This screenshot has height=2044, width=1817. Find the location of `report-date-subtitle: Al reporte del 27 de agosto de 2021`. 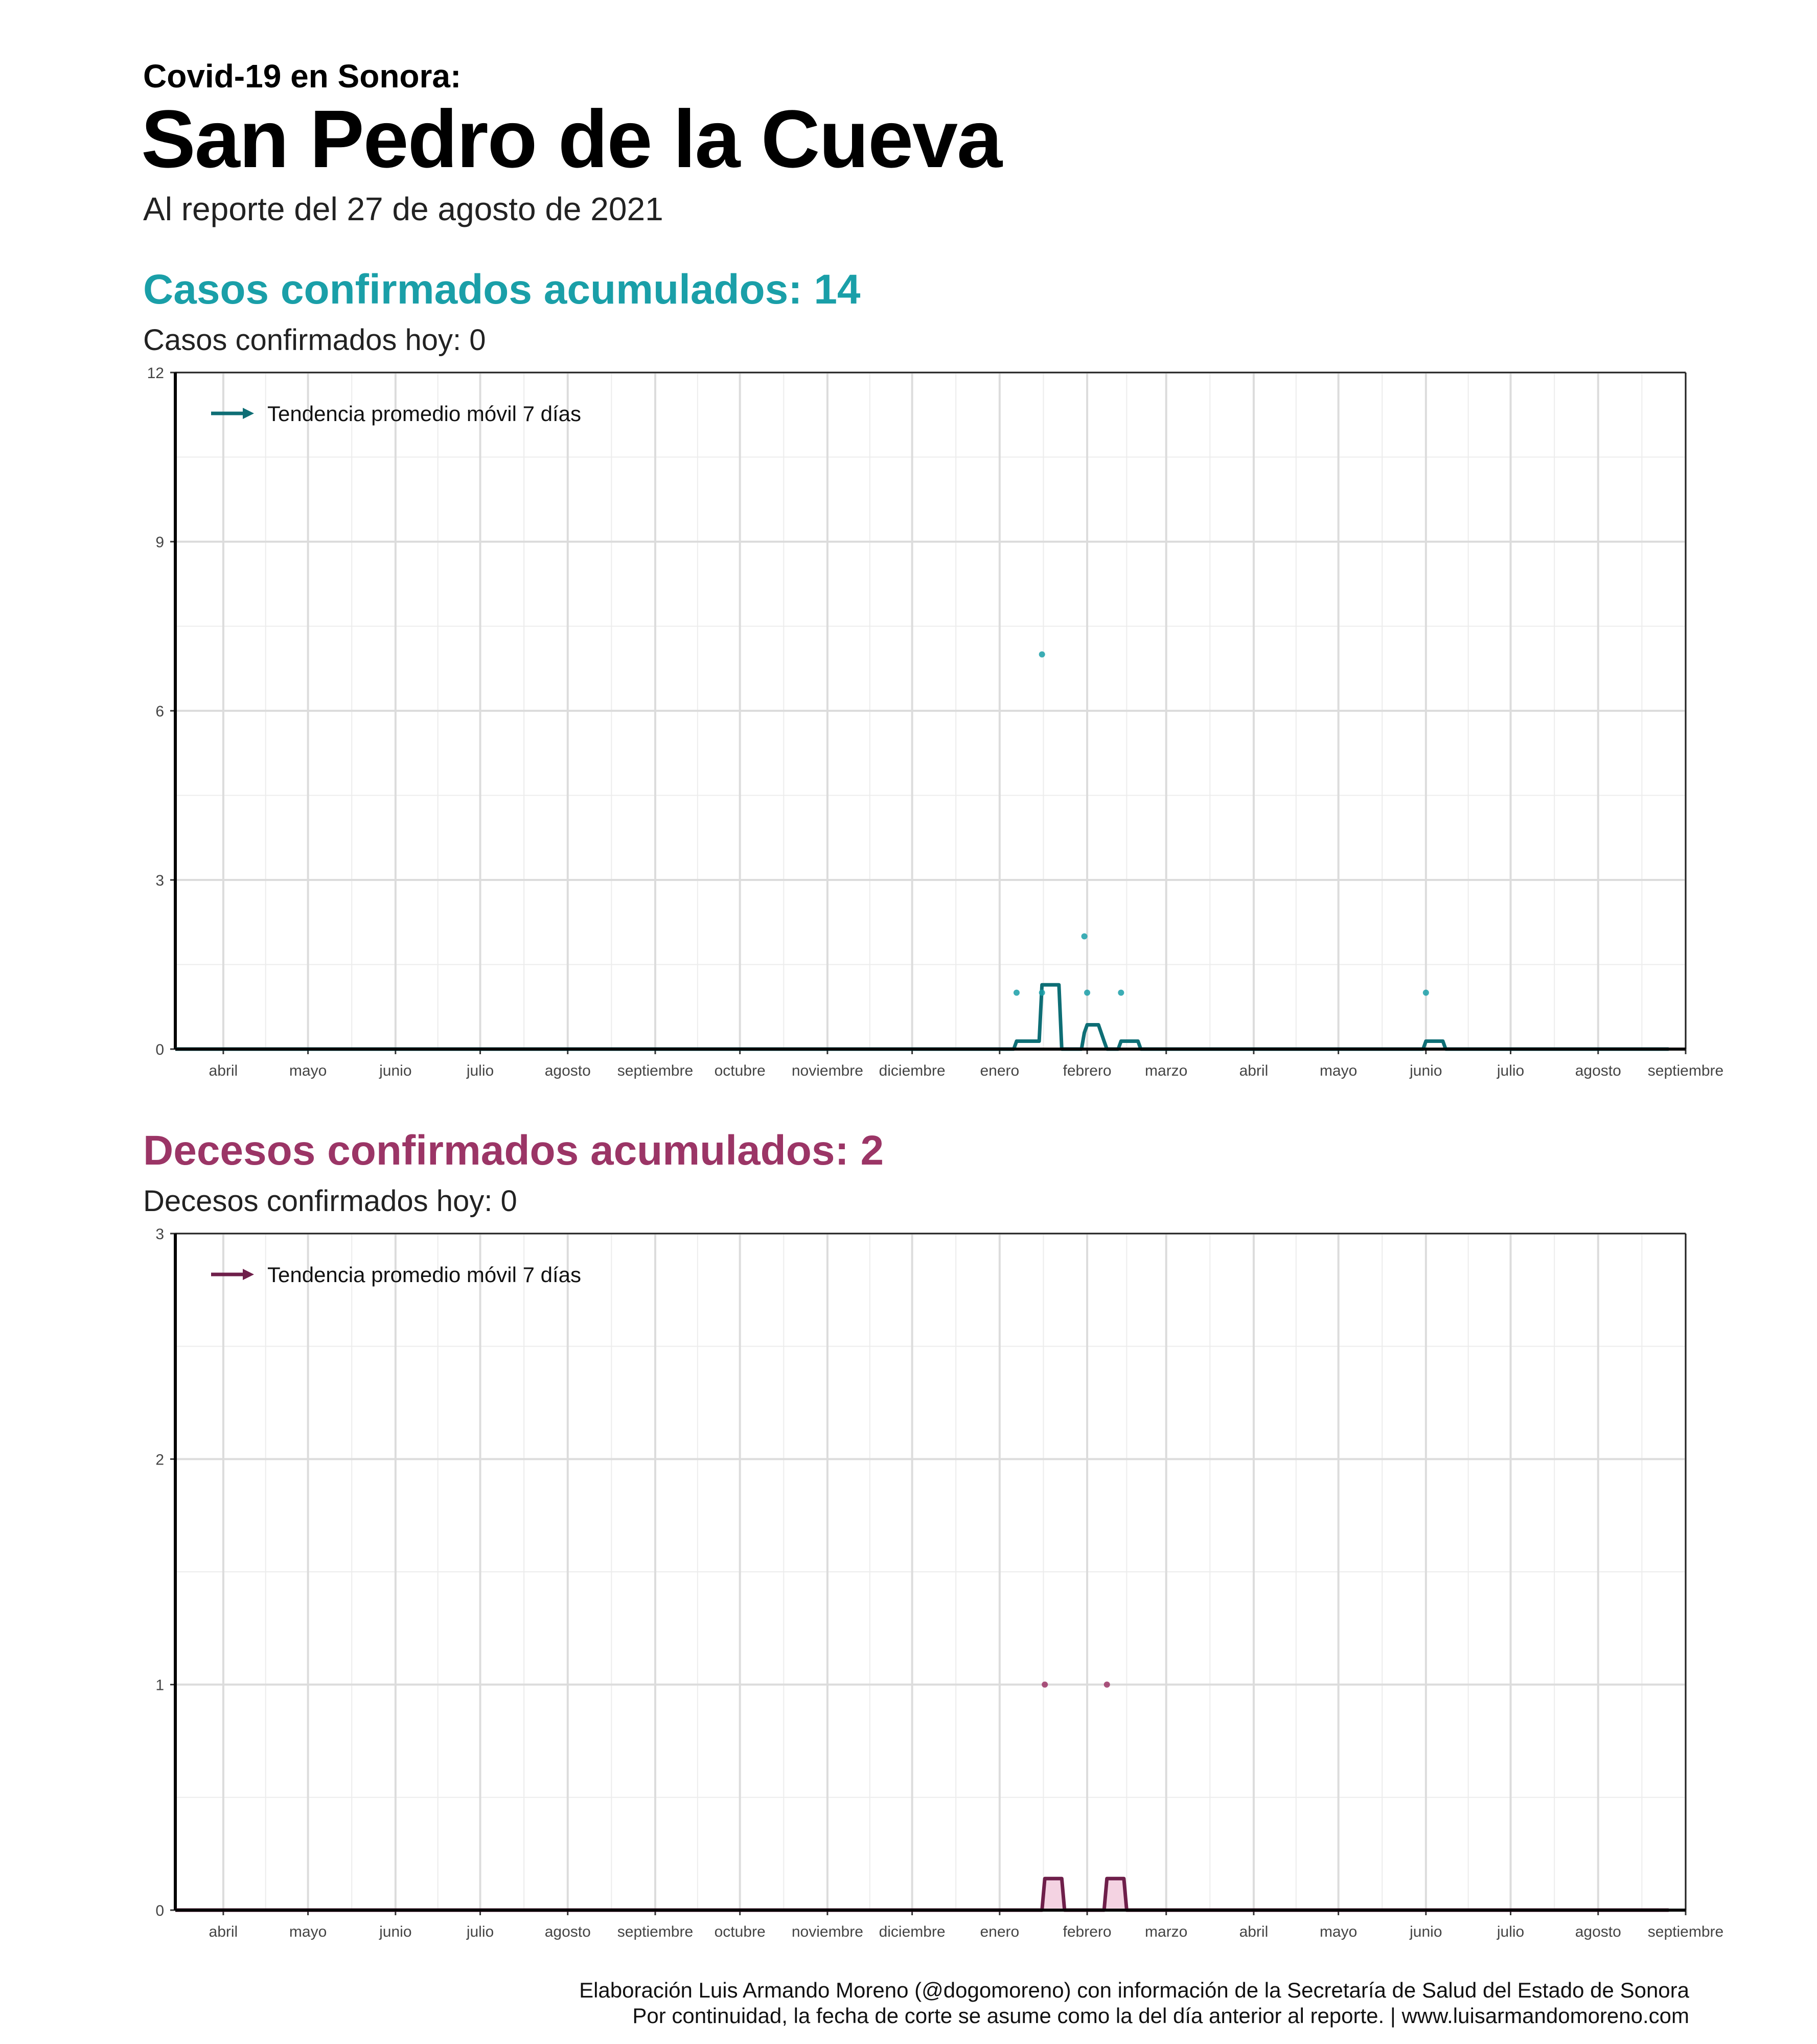

report-date-subtitle: Al reporte del 27 de agosto de 2021 is located at coordinates (403, 209).